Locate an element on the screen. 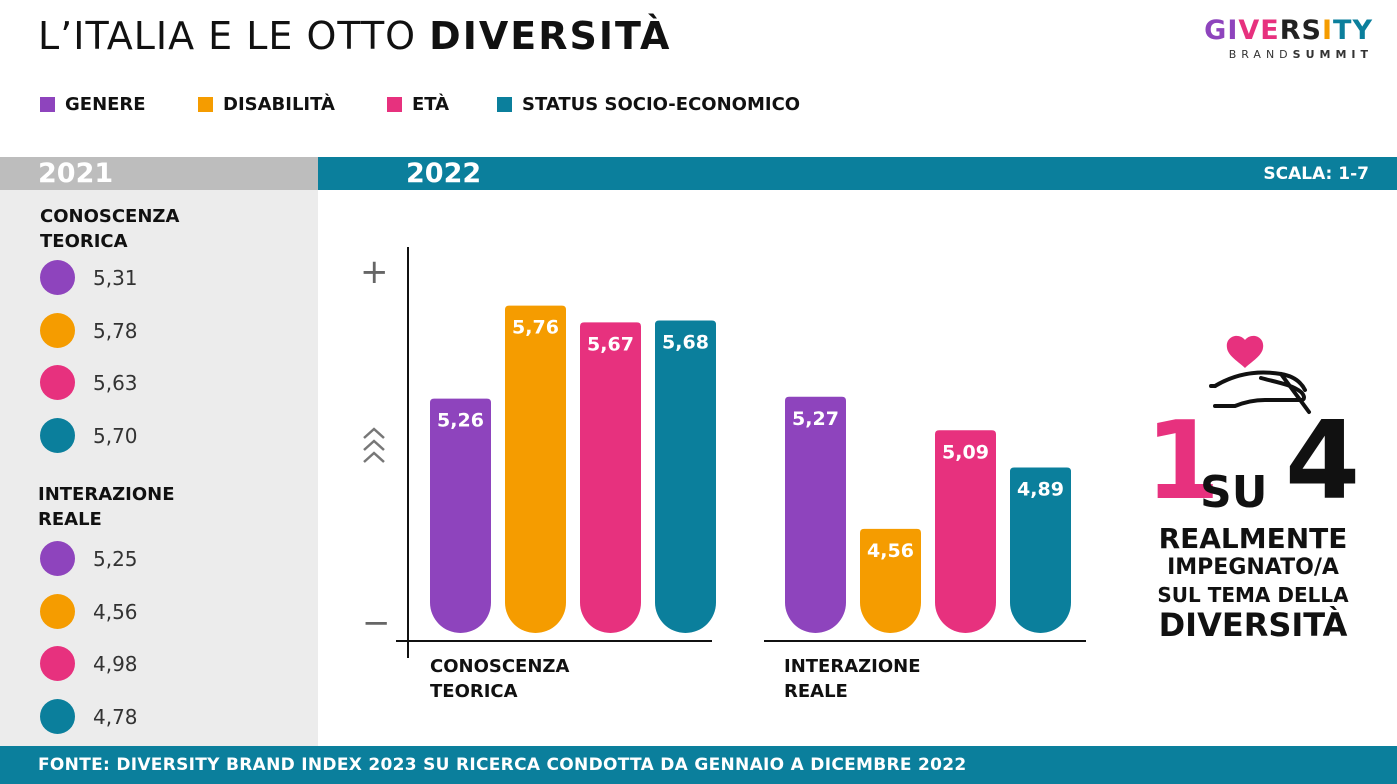 Image resolution: width=1397 pixels, height=784 pixels. chevrons-up-icon is located at coordinates (374, 445).